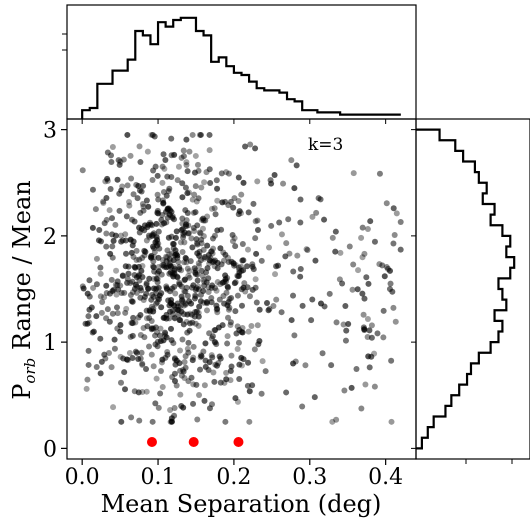  What do you see at coordinates (309, 477) in the screenshot?
I see `x-tick-label-3: 0.3` at bounding box center [309, 477].